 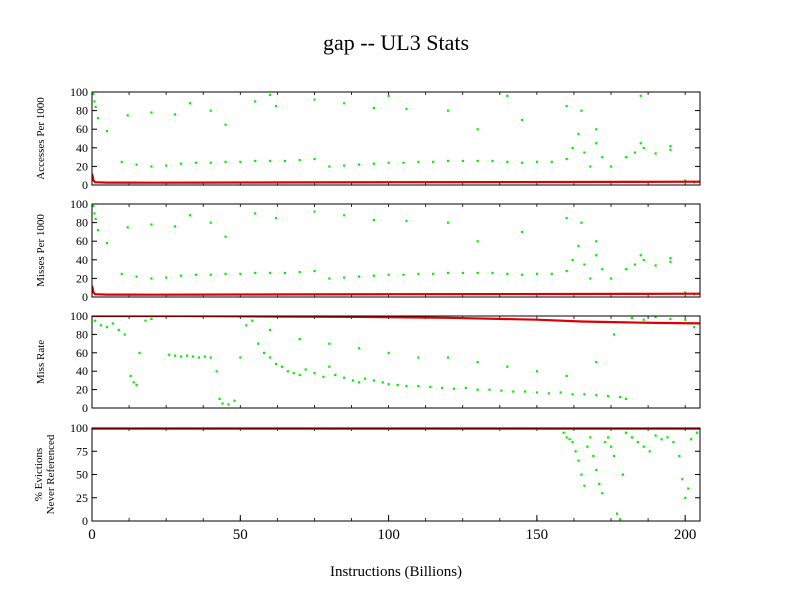 I want to click on panel-3: 0 20 40 60 80 100 Miss Rate, so click(x=368, y=362).